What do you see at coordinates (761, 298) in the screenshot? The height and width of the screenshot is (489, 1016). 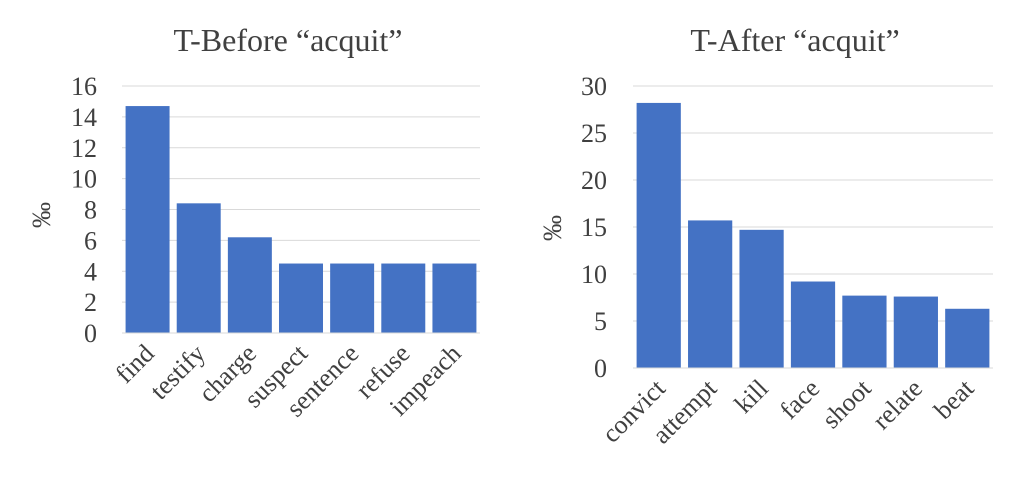 I see `bar-kill` at bounding box center [761, 298].